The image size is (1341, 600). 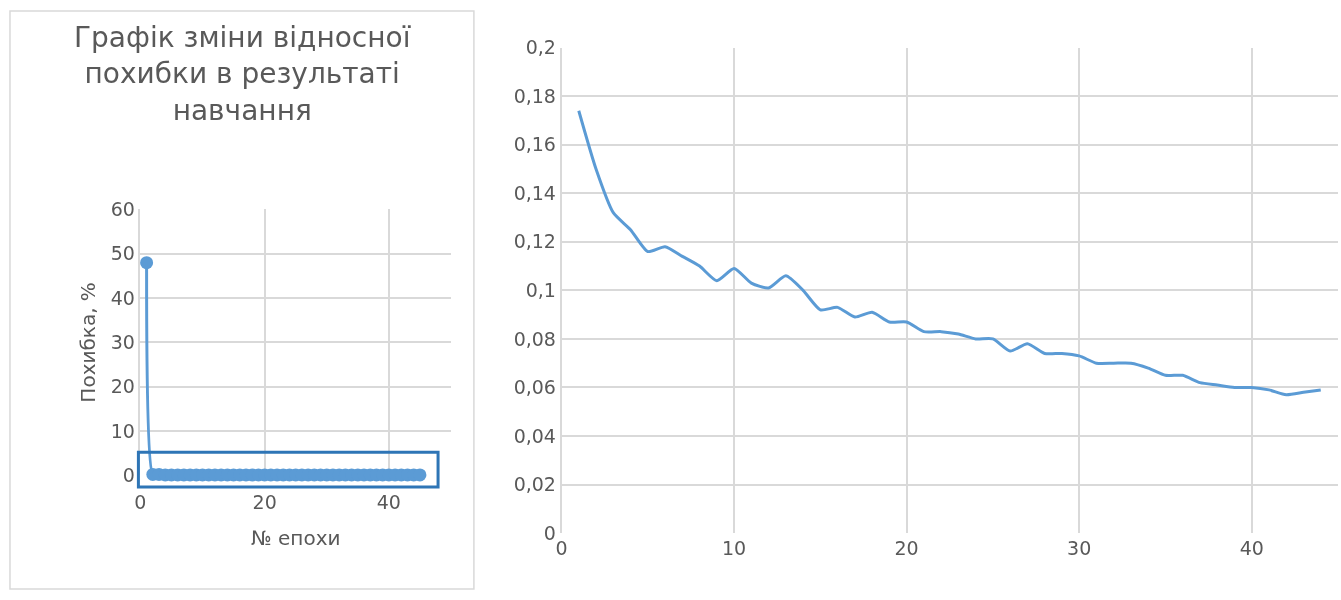 I want to click on y-tick-label: 50, so click(x=122, y=253).